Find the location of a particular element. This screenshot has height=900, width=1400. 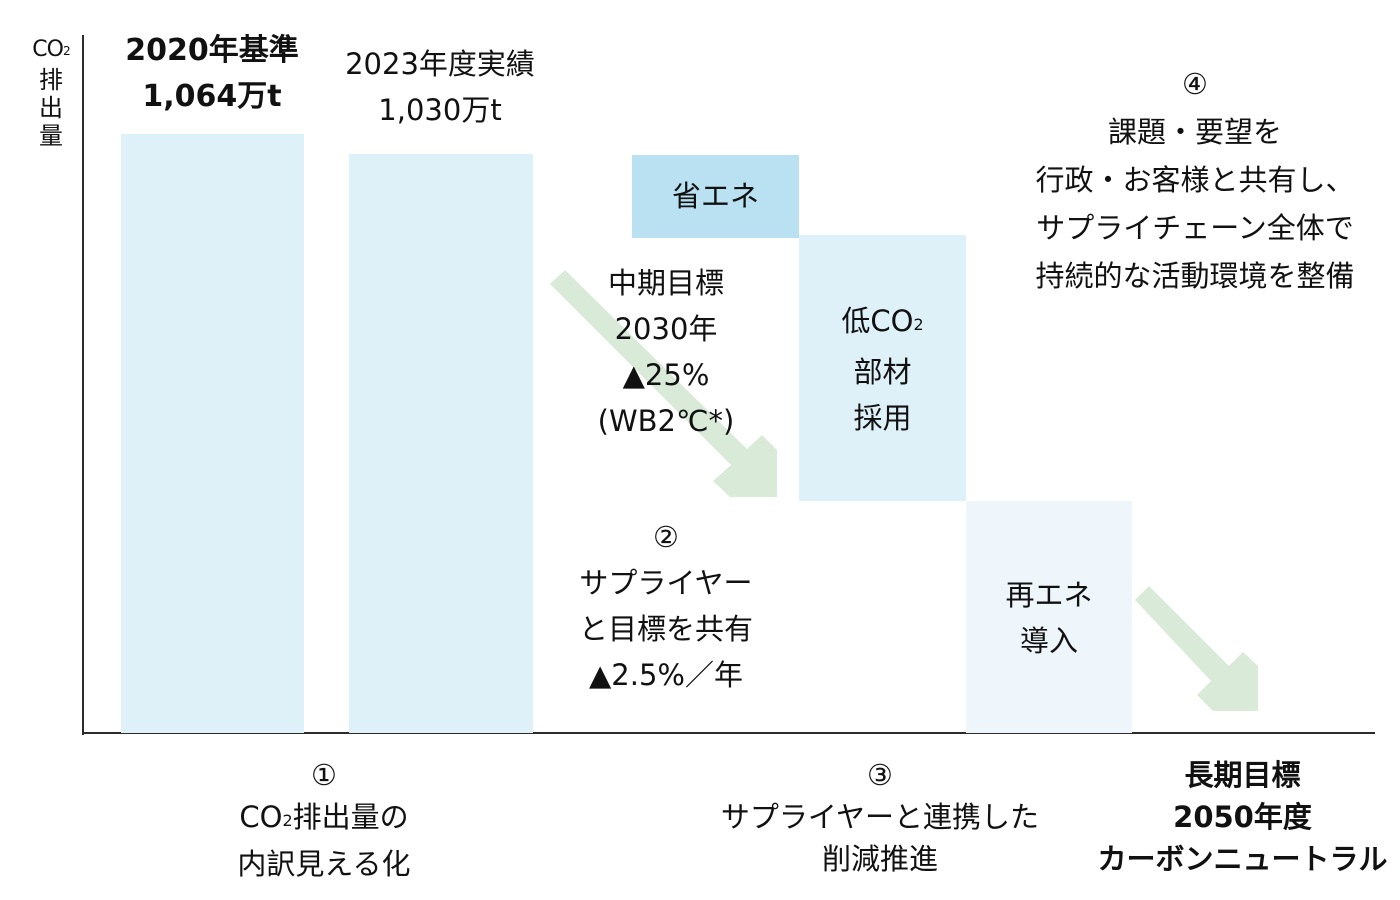

midterm-target-annotation: 中期目標 2030年 ▲25% (WB2℃*) is located at coordinates (666, 352).